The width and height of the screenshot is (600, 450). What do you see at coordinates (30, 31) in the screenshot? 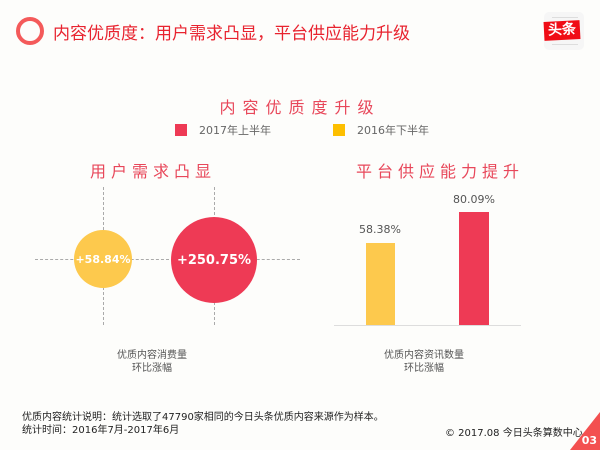
I see `title-ring-icon` at bounding box center [30, 31].